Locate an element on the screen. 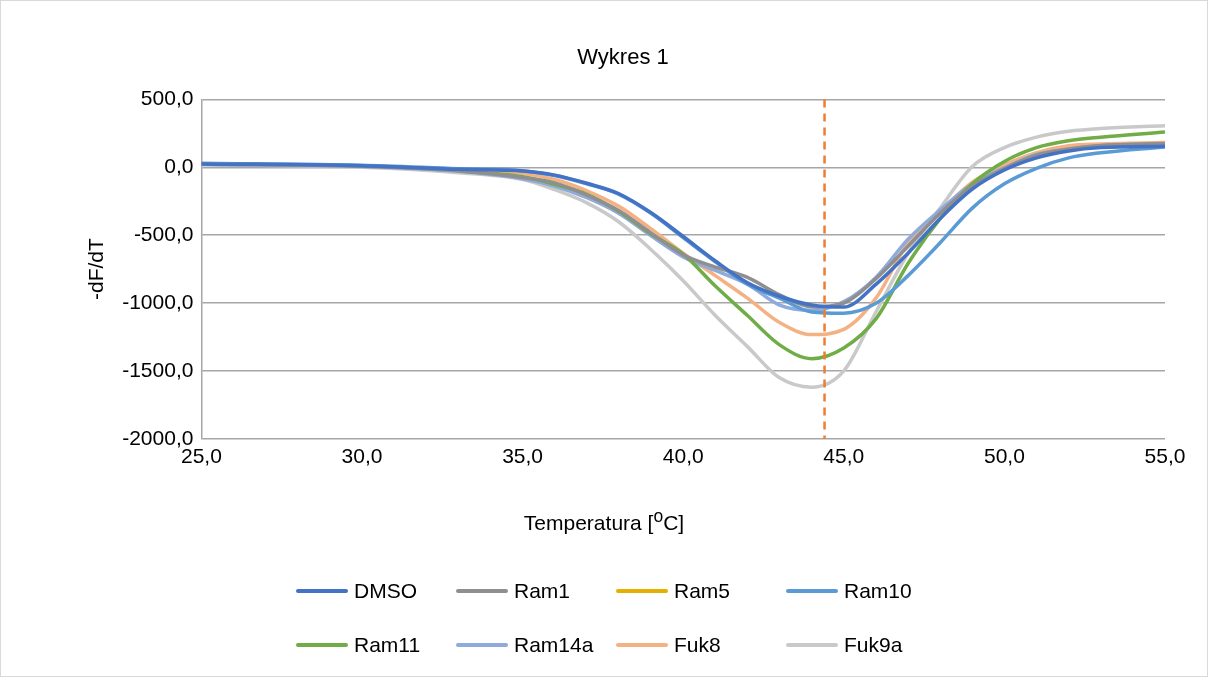 The height and width of the screenshot is (677, 1208). chart-title: Wykres 1 is located at coordinates (623, 57).